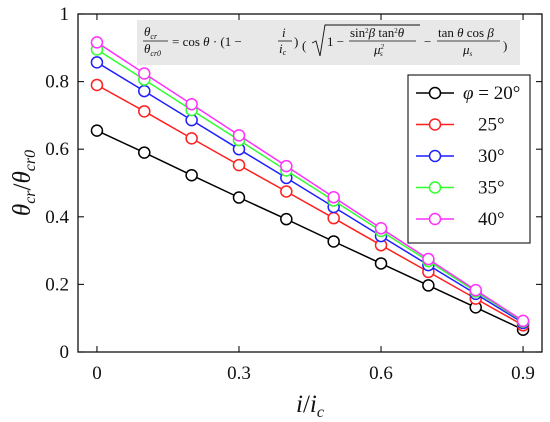 The height and width of the screenshot is (422, 550). What do you see at coordinates (379, 50) in the screenshot?
I see `formula-mu-den: μ2 s` at bounding box center [379, 50].